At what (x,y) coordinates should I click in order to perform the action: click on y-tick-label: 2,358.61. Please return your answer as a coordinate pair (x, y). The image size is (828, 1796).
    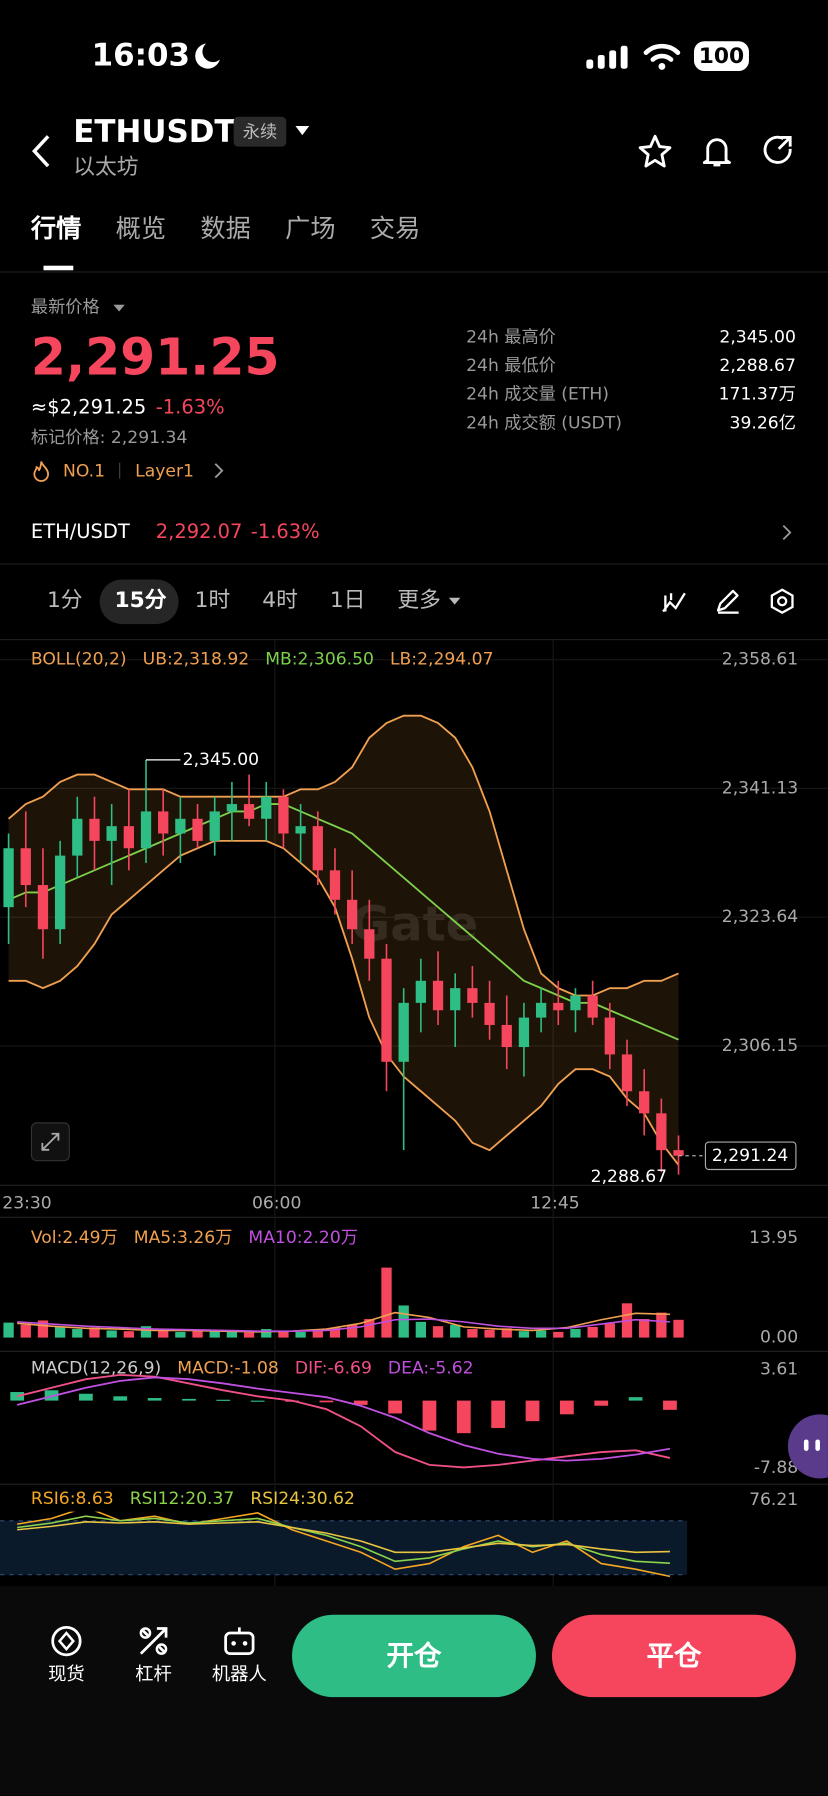
    Looking at the image, I should click on (760, 660).